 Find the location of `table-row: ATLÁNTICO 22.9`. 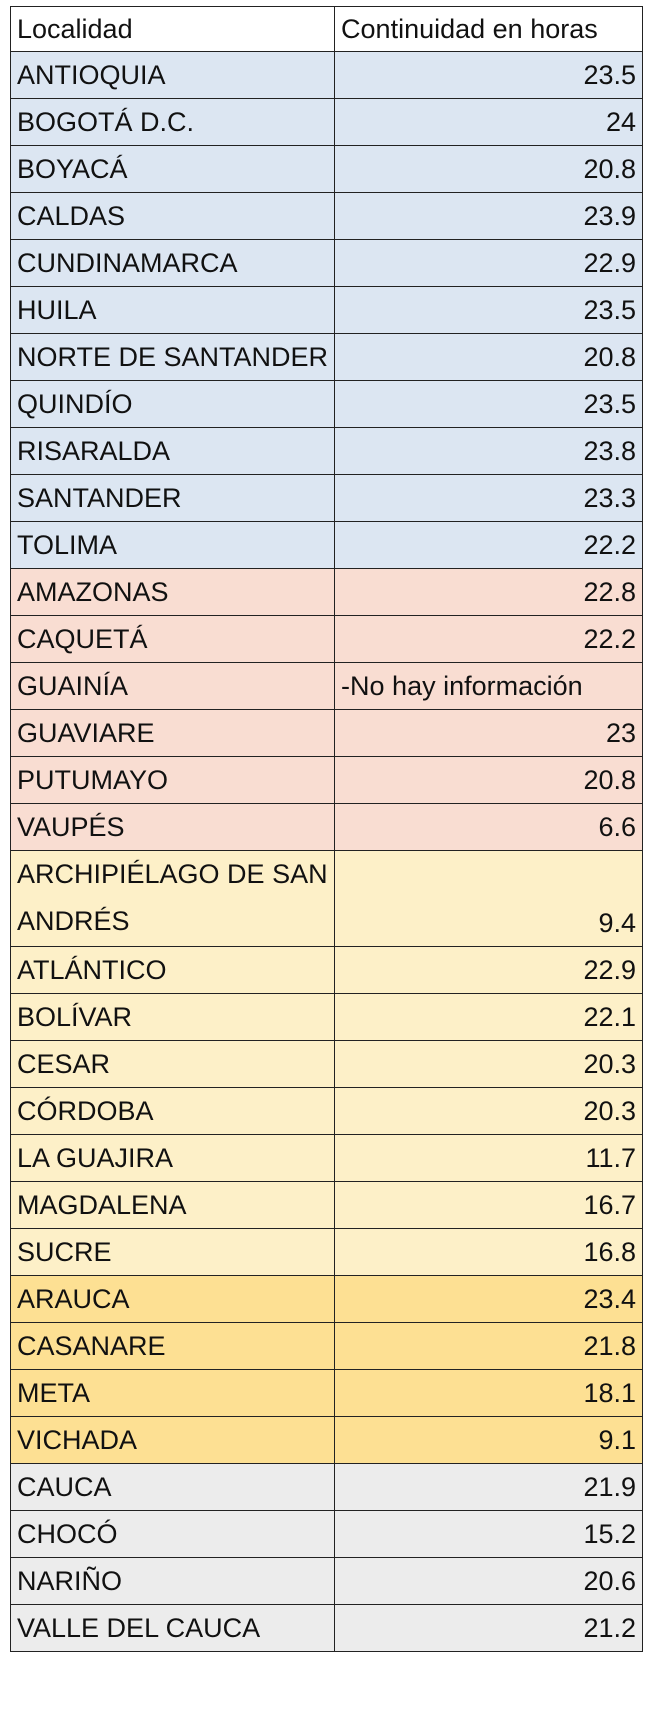

table-row: ATLÁNTICO 22.9 is located at coordinates (326, 970).